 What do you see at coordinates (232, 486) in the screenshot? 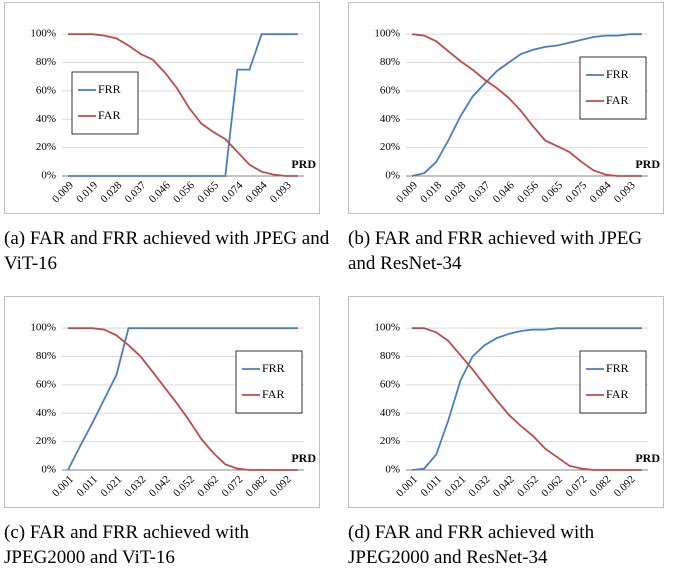
I see `x-tick-label: 0.072` at bounding box center [232, 486].